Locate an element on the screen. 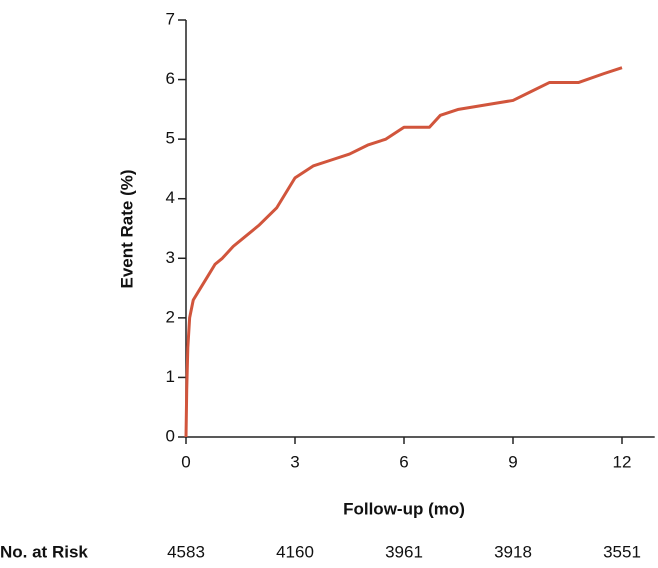 The image size is (658, 568). at-risk-value: 3918 is located at coordinates (513, 551).